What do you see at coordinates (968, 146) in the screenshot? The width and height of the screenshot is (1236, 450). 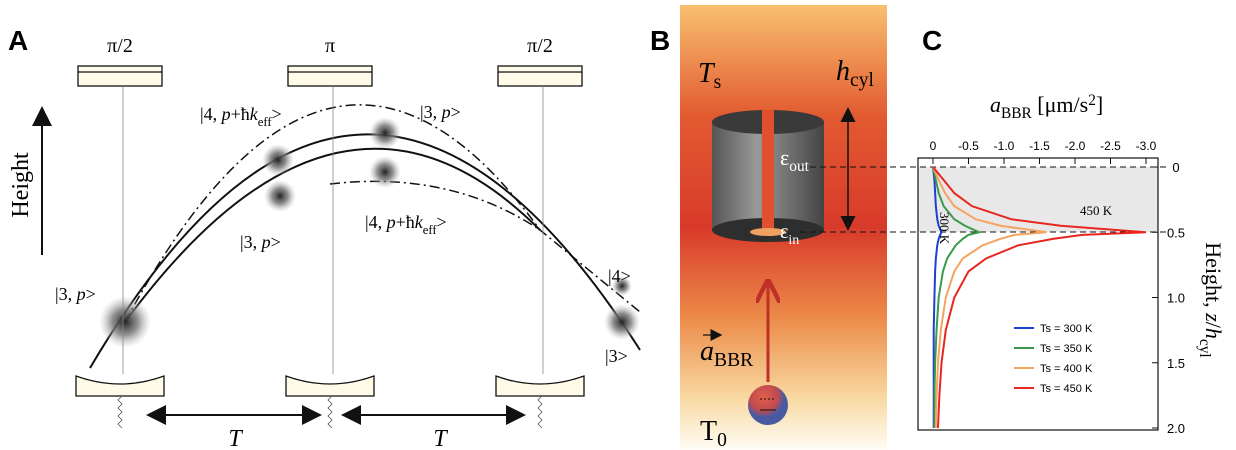 I see `tick-label: -0.5` at bounding box center [968, 146].